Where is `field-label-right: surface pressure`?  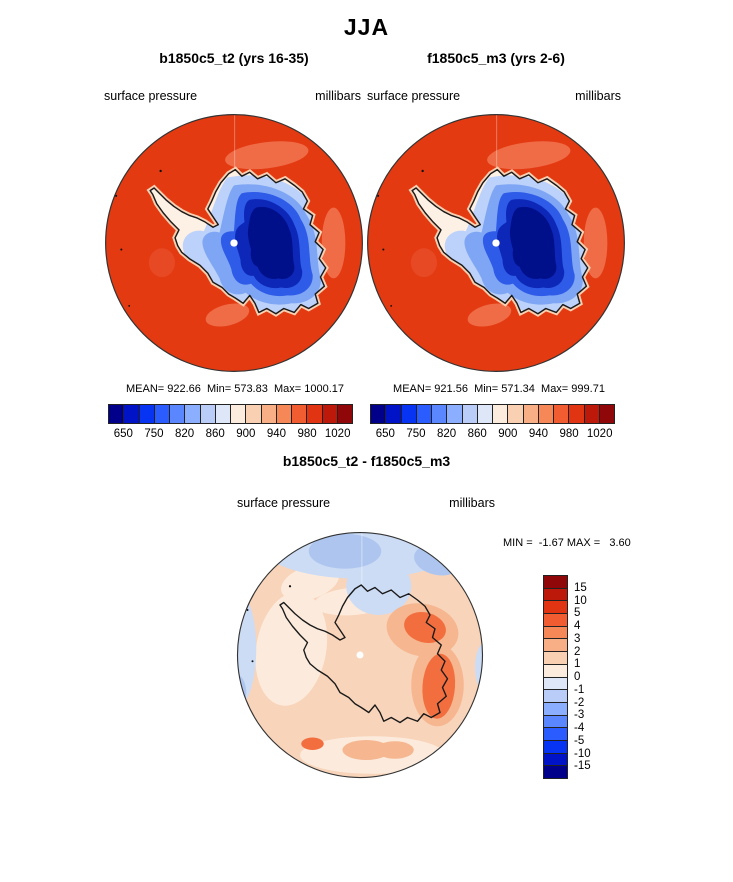 field-label-right: surface pressure is located at coordinates (414, 96).